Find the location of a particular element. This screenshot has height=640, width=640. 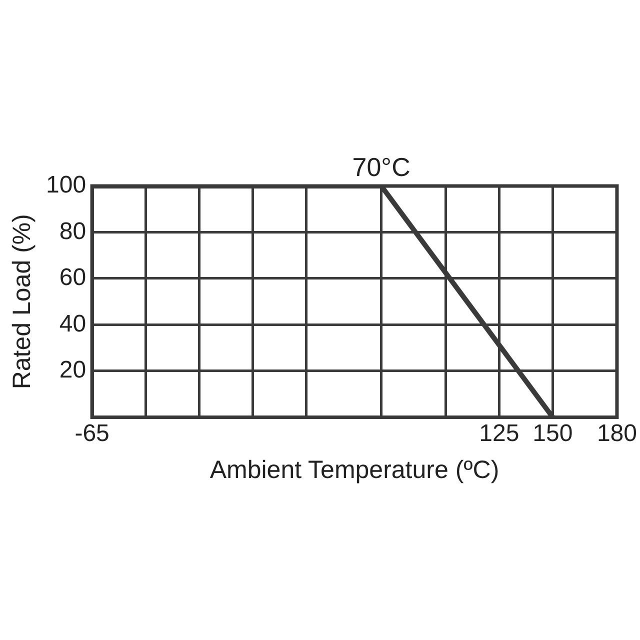

y-tick-label: 60 is located at coordinates (72, 278).